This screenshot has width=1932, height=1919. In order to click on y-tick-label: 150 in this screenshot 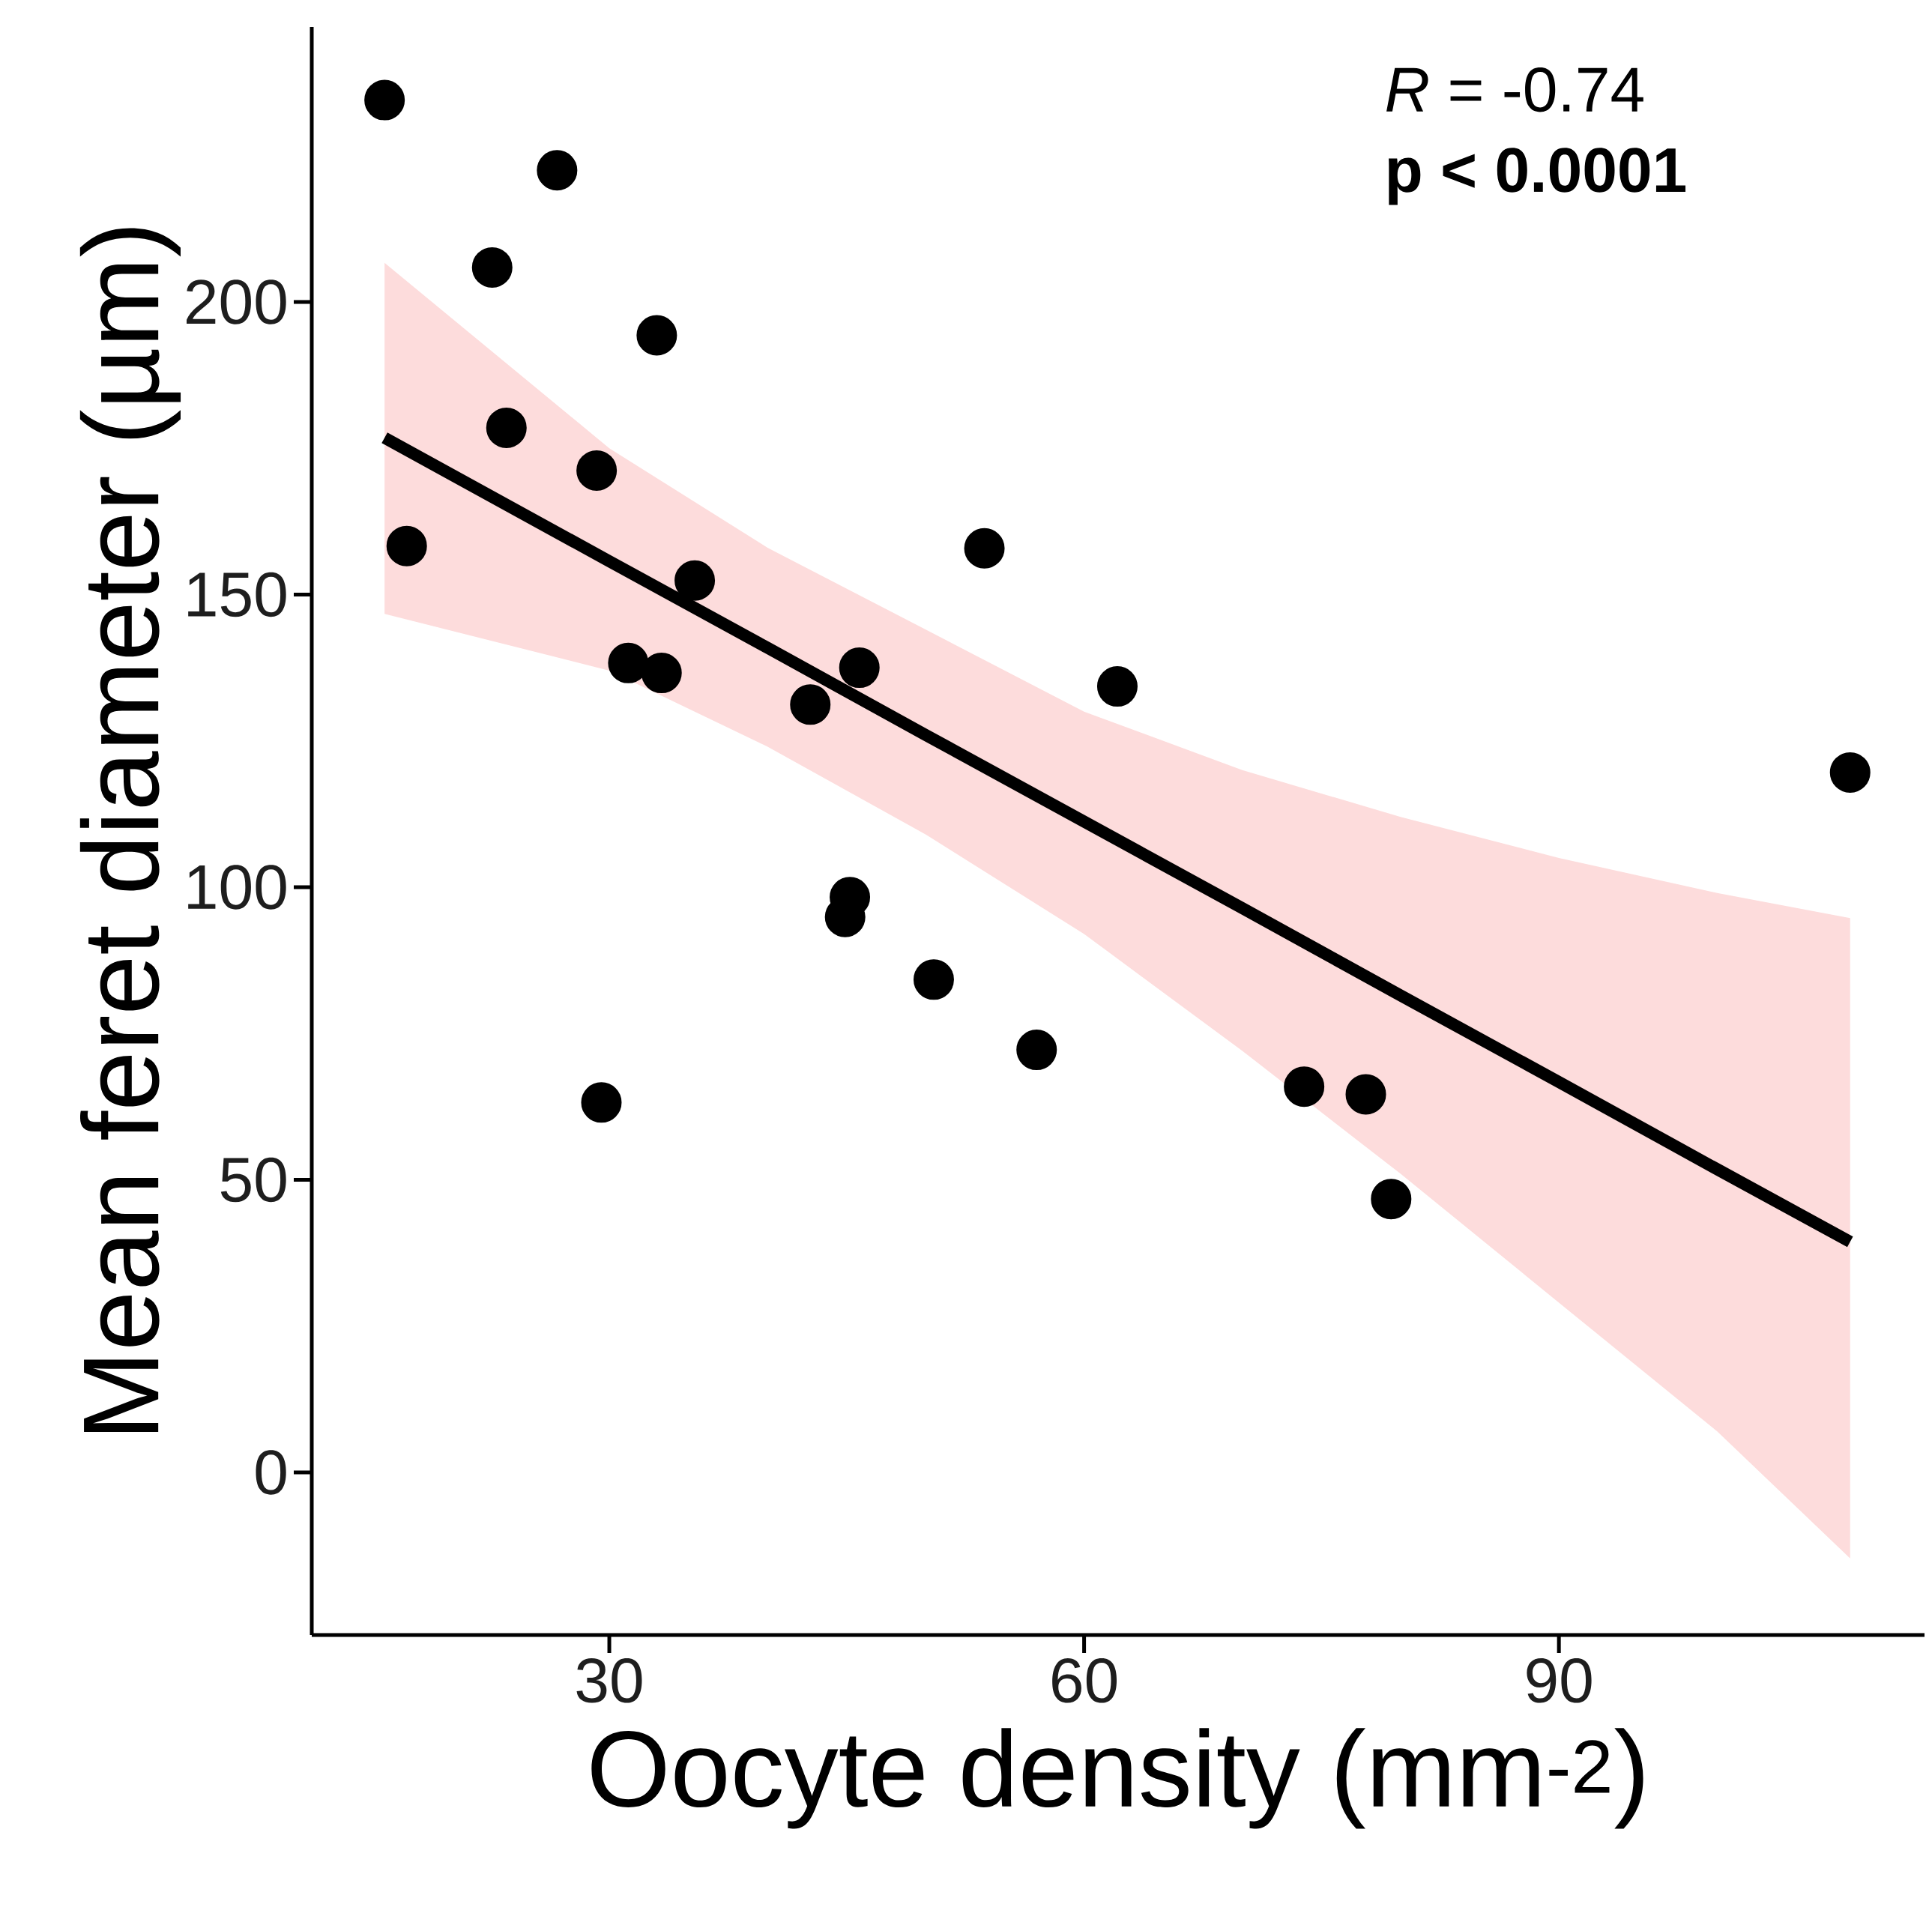, I will do `click(237, 594)`.